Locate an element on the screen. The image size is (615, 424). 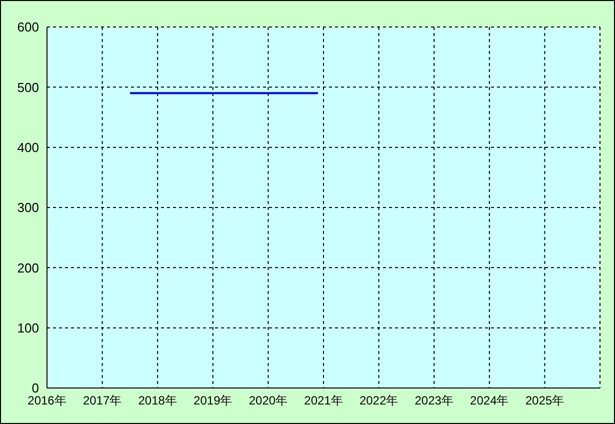
y-tick-label: 500 is located at coordinates (28, 87).